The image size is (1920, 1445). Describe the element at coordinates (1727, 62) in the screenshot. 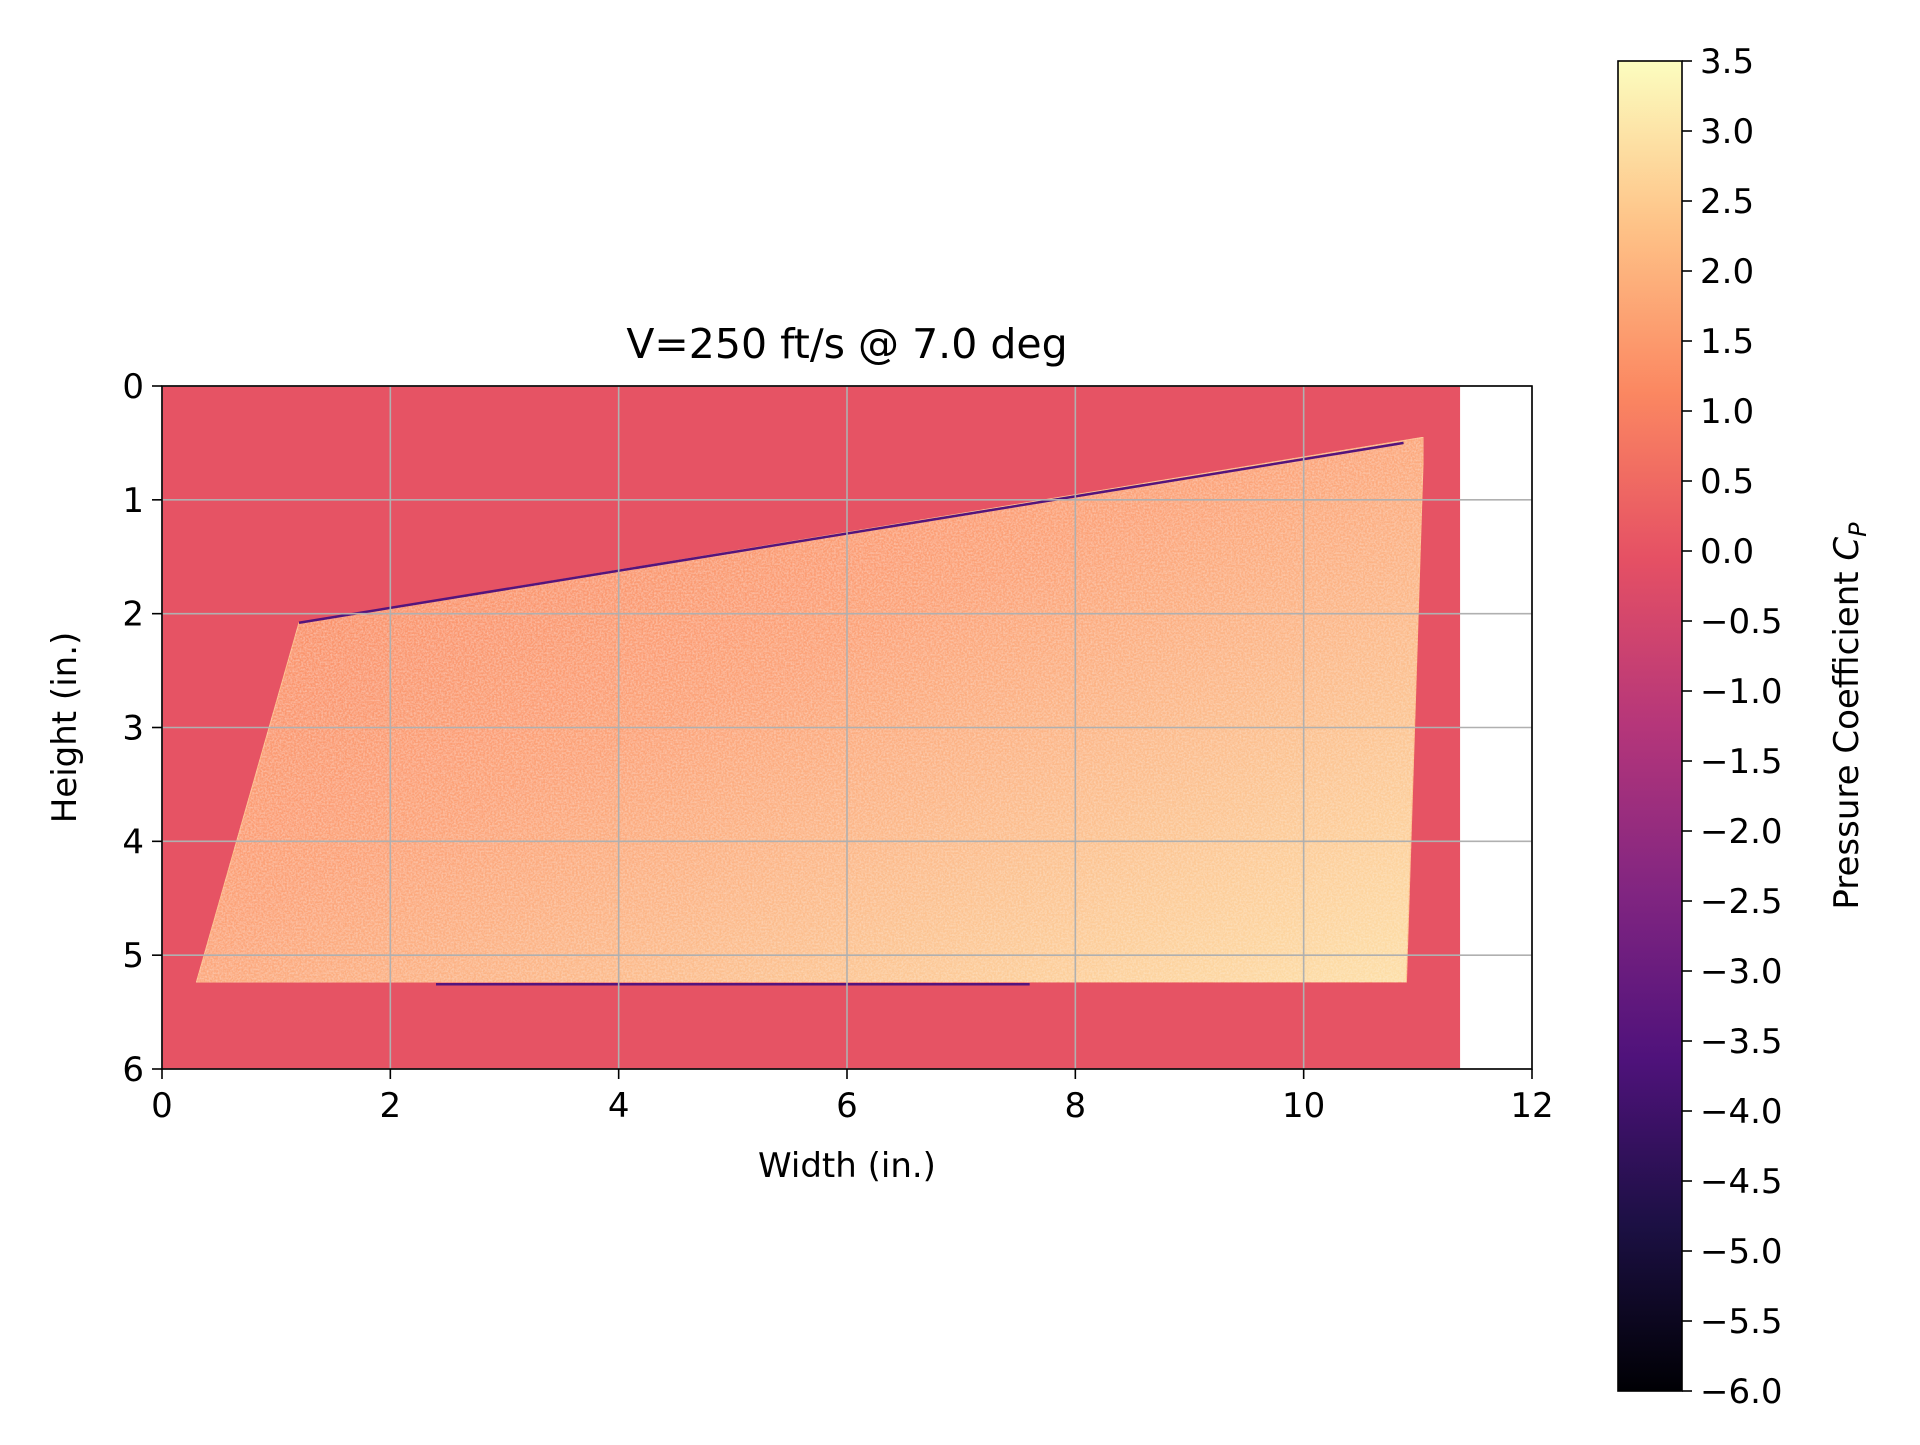

I see `colorbar-tick-label: 3.5` at that location.